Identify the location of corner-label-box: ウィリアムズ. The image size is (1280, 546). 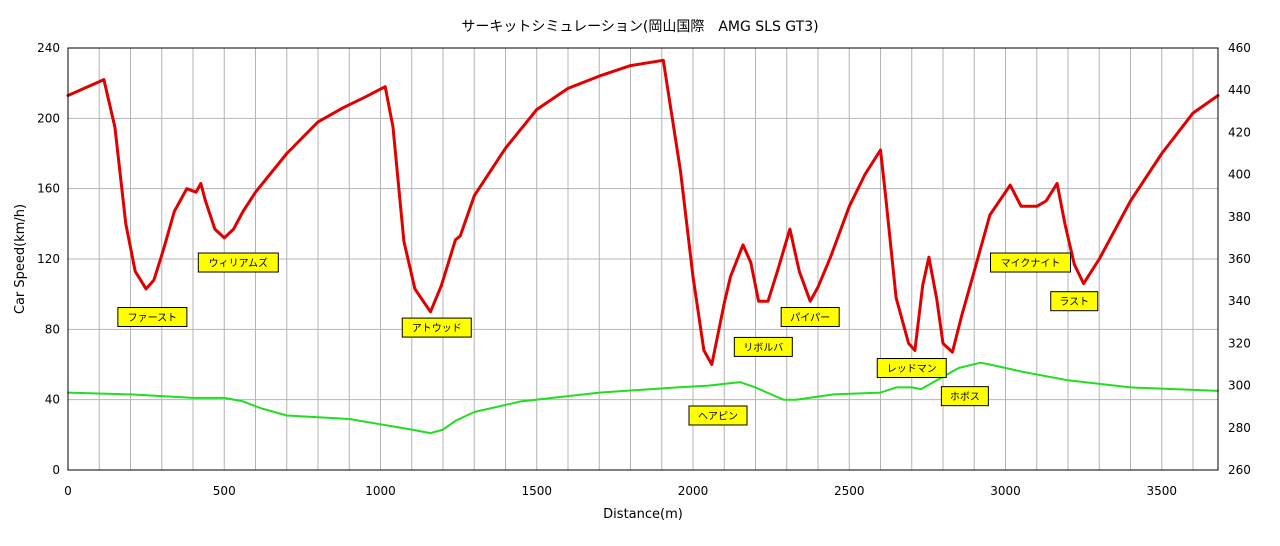
(238, 262).